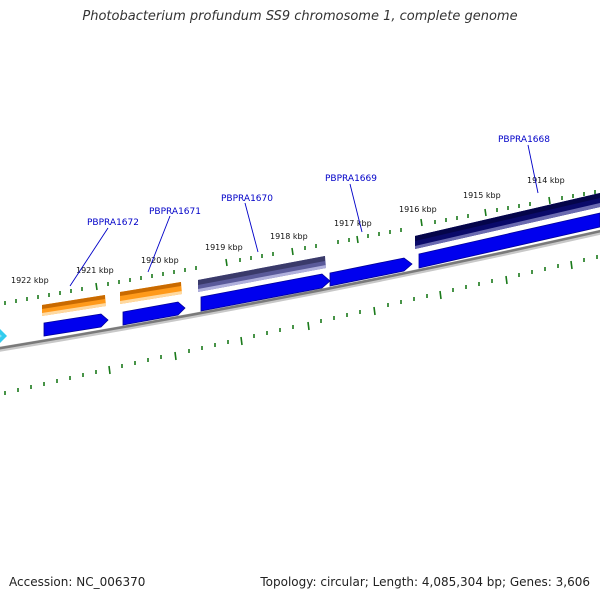  What do you see at coordinates (224, 247) in the screenshot?
I see `kbp-label: 1919 kbp` at bounding box center [224, 247].